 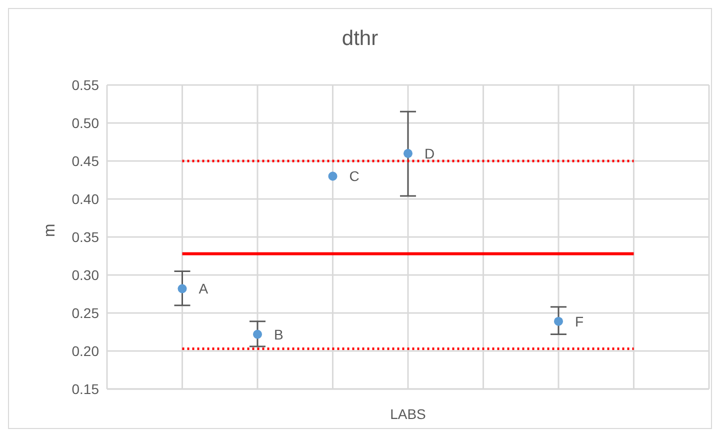 What do you see at coordinates (86, 236) in the screenshot?
I see `y-tick-label: 0.35` at bounding box center [86, 236].